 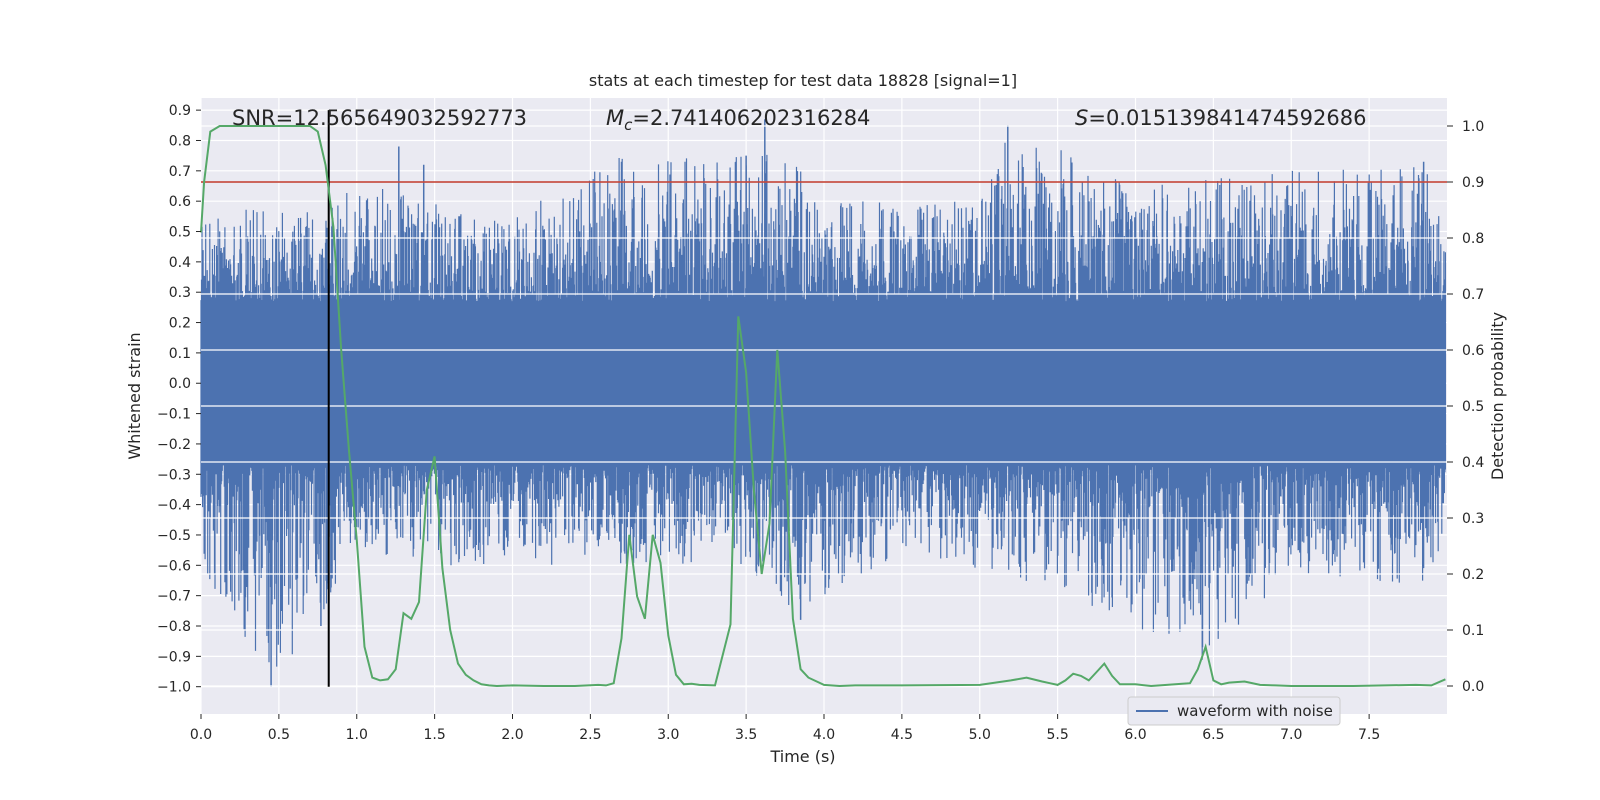 What do you see at coordinates (180, 172) in the screenshot?
I see `y-tick-label-left: 0.7` at bounding box center [180, 172].